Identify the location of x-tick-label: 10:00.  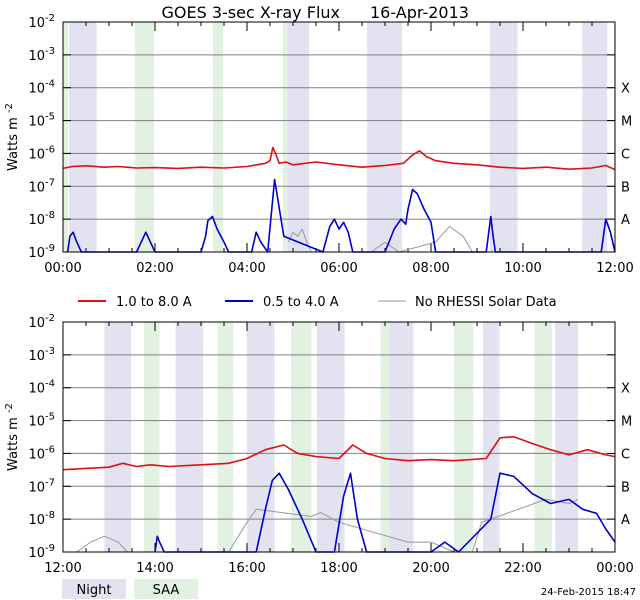
(522, 268).